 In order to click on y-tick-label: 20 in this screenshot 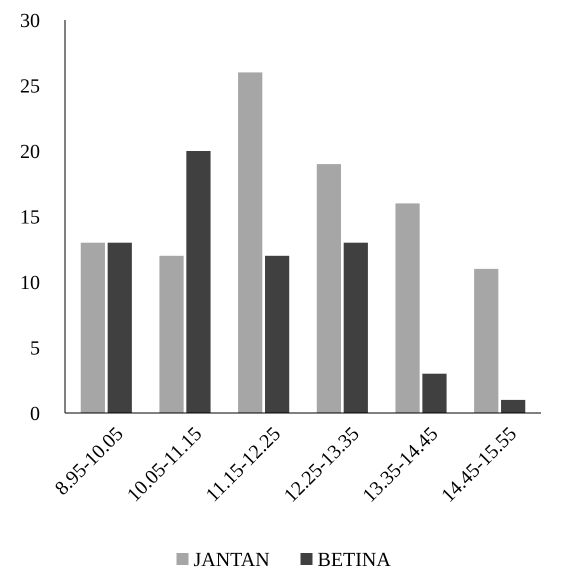, I will do `click(30, 152)`.